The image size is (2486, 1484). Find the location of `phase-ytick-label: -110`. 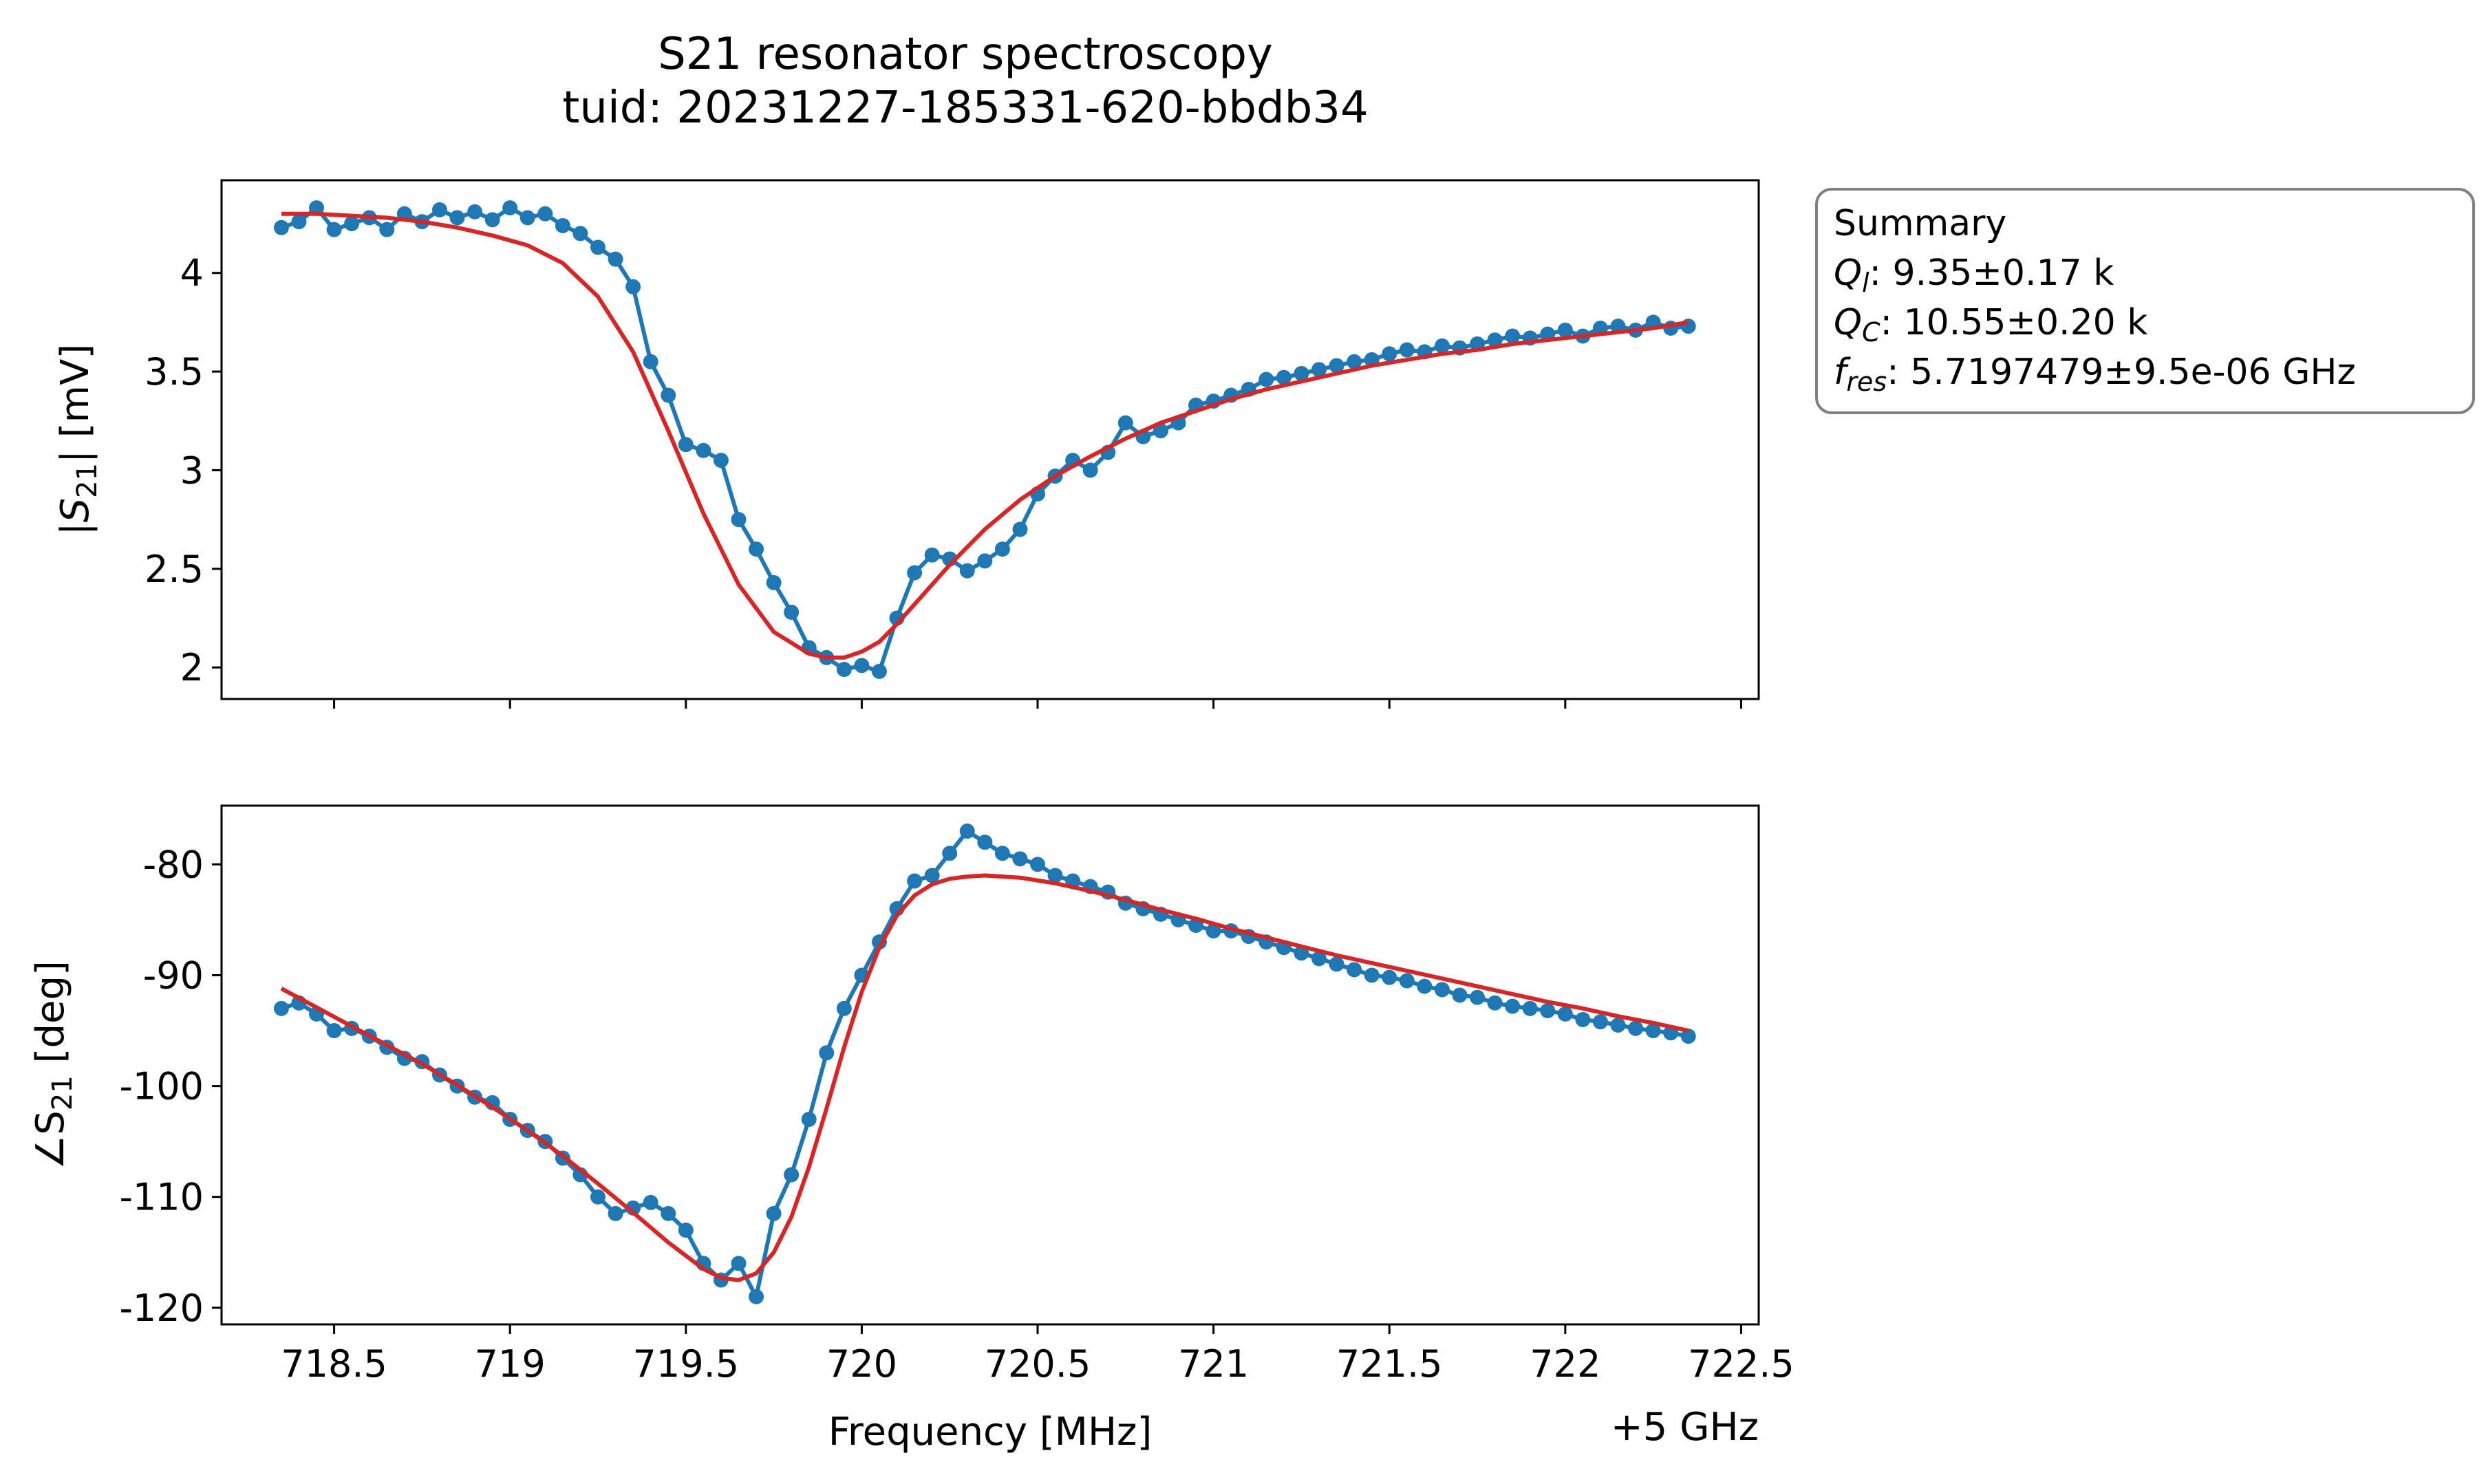

phase-ytick-label: -110 is located at coordinates (161, 1197).